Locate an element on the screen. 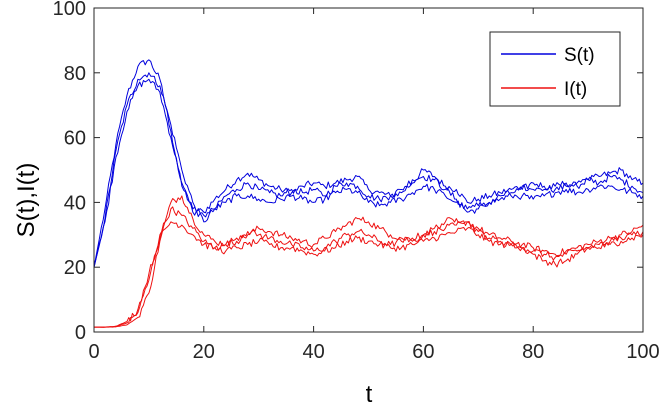 This screenshot has height=409, width=666. x-tick-label: 0 is located at coordinates (93, 352).